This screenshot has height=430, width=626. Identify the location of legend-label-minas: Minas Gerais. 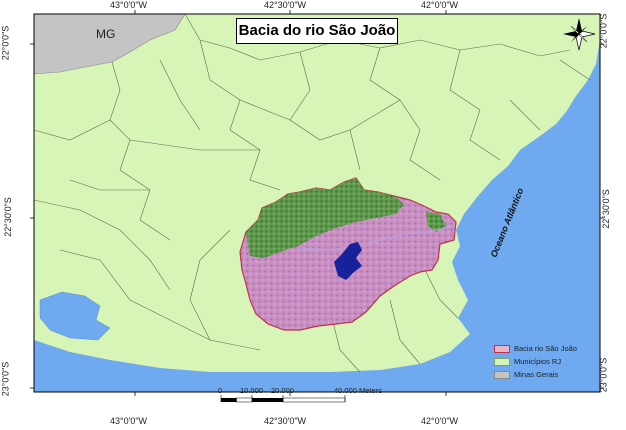
(536, 374).